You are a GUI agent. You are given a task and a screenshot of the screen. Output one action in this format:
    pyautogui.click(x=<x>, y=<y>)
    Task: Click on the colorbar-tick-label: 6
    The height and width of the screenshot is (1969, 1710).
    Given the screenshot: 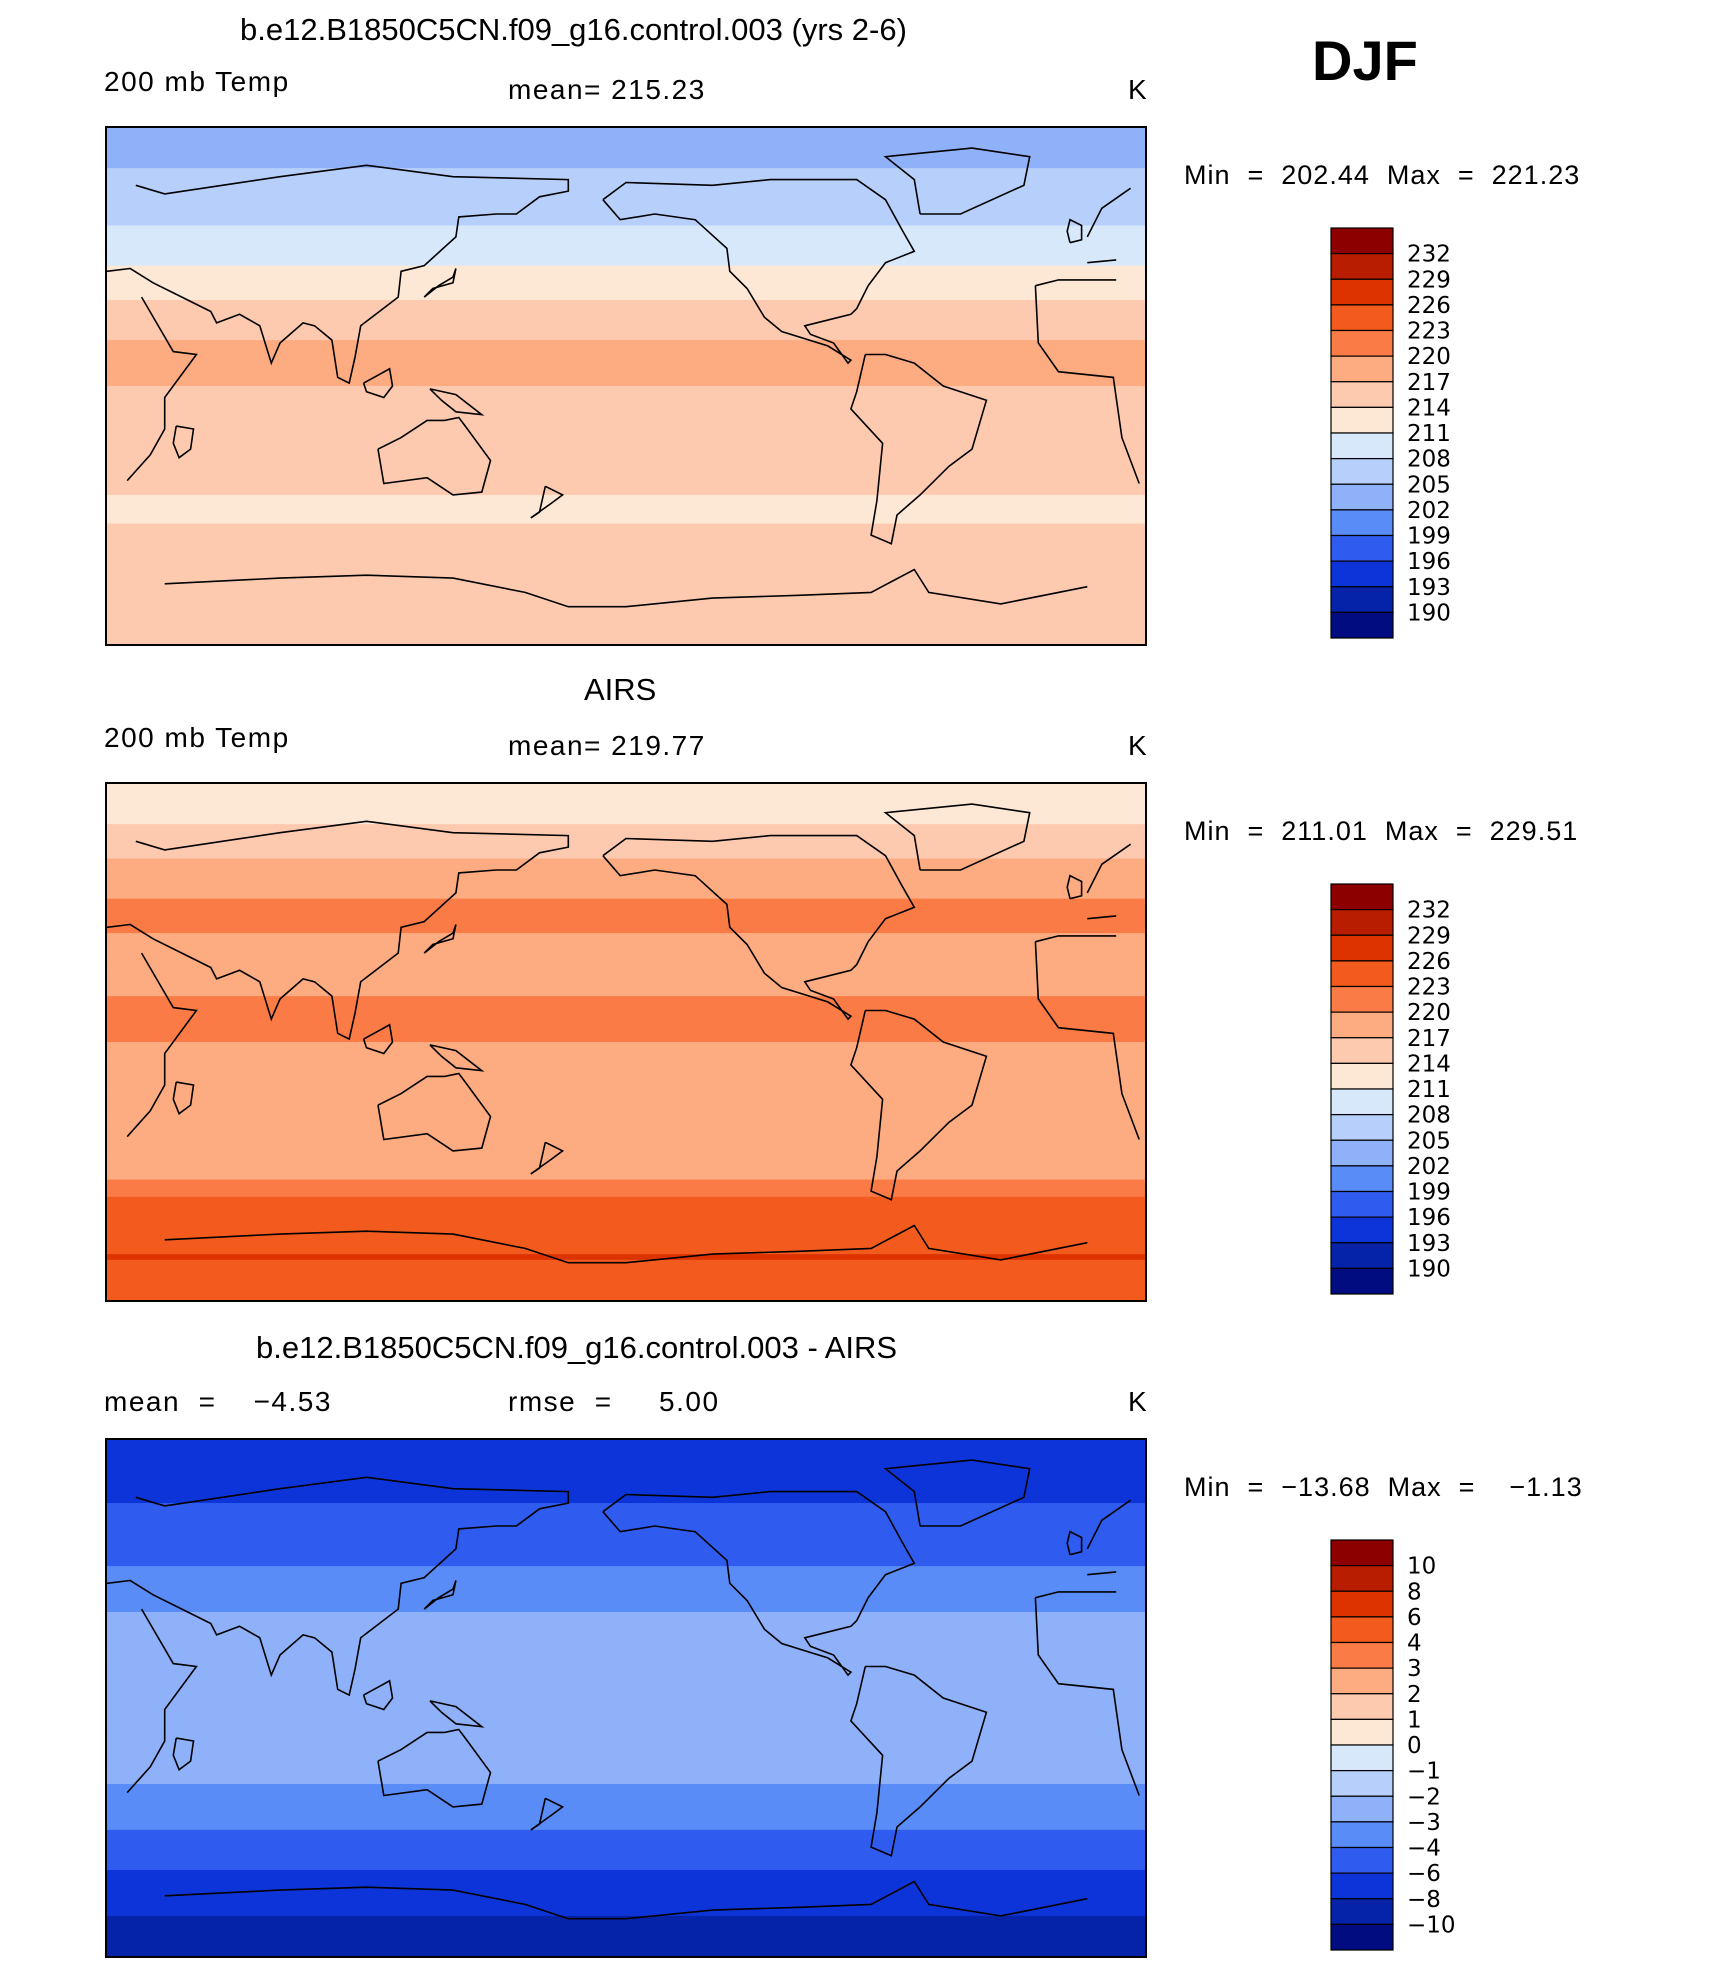 What is the action you would take?
    pyautogui.click(x=1414, y=1618)
    